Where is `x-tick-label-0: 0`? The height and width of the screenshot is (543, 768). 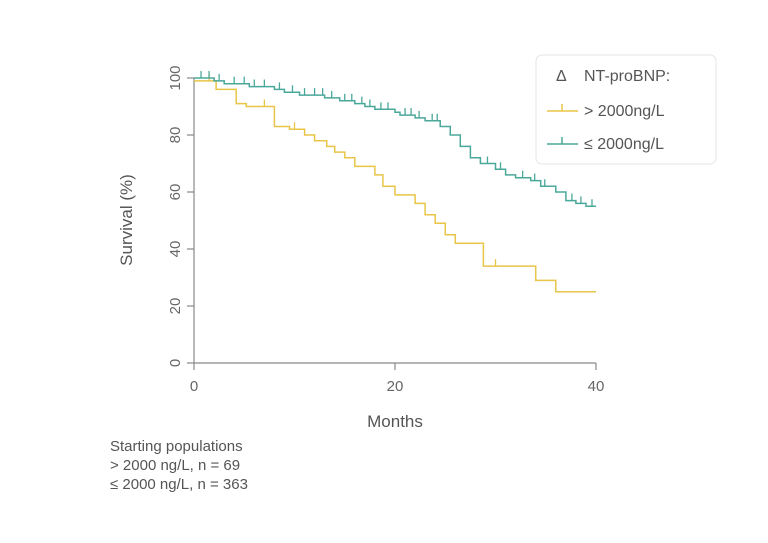
x-tick-label-0: 0 is located at coordinates (194, 386).